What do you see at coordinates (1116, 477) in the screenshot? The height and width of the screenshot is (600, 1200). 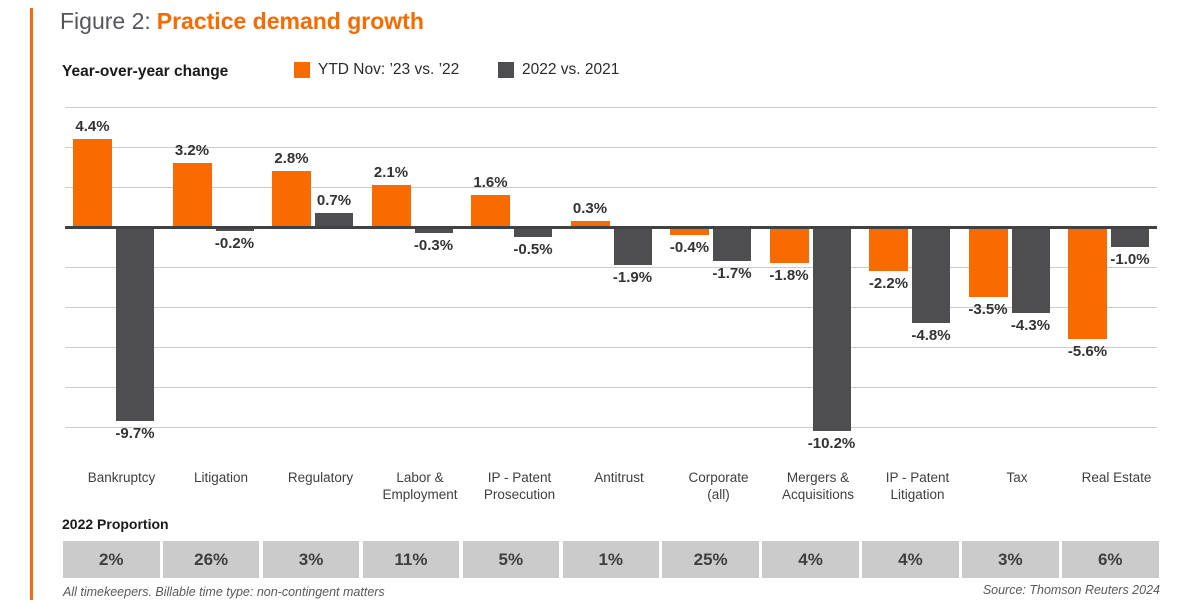 I see `category-label: Real Estate` at bounding box center [1116, 477].